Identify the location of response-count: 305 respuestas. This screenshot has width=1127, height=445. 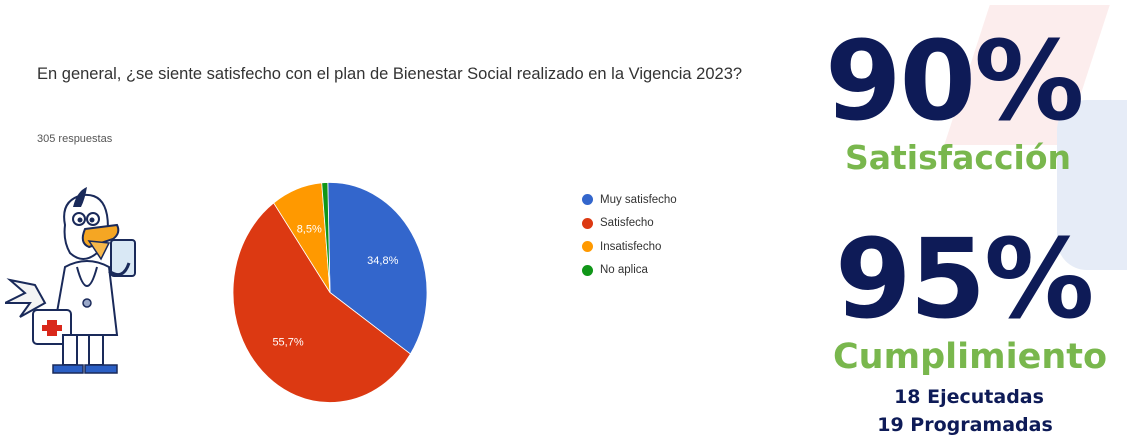
(75, 139).